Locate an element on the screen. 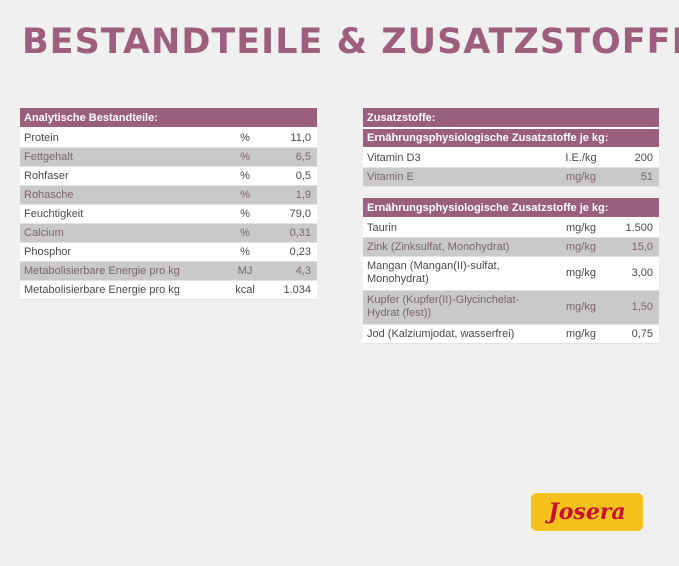 This screenshot has width=679, height=566. cell-name: Taurin is located at coordinates (458, 228).